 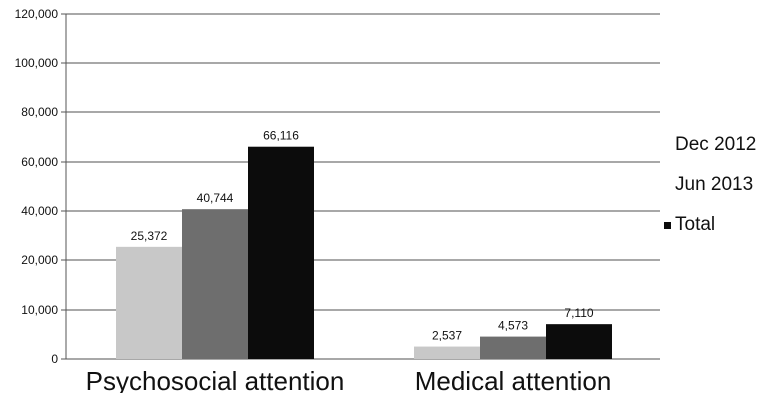 I want to click on legend-swatch-total, so click(x=667, y=225).